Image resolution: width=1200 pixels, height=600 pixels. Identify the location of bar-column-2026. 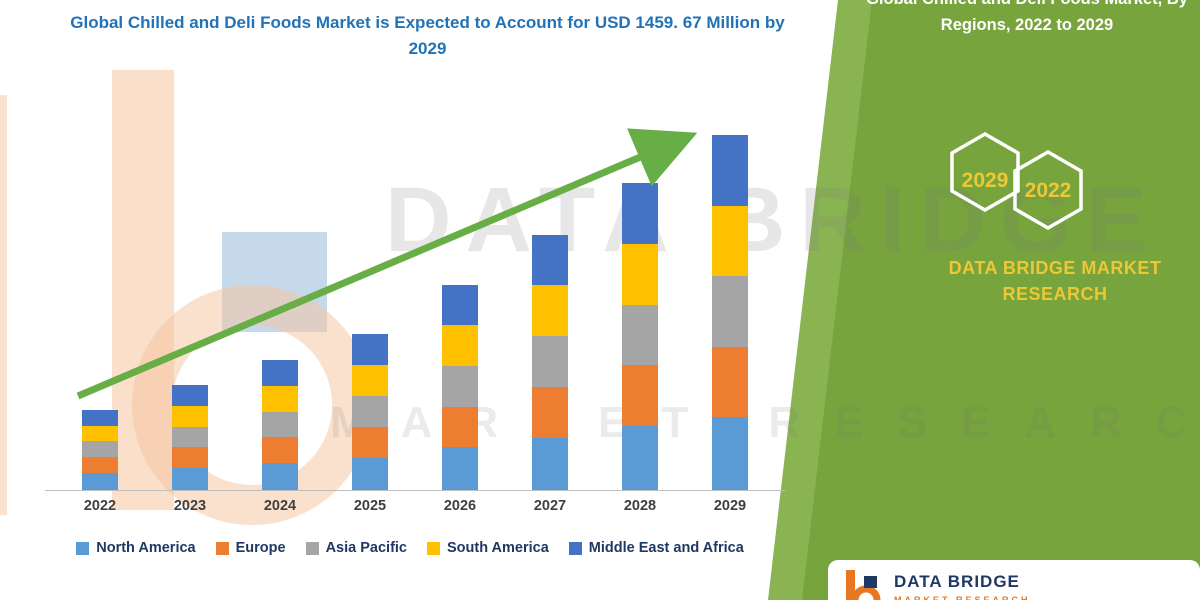
(460, 299).